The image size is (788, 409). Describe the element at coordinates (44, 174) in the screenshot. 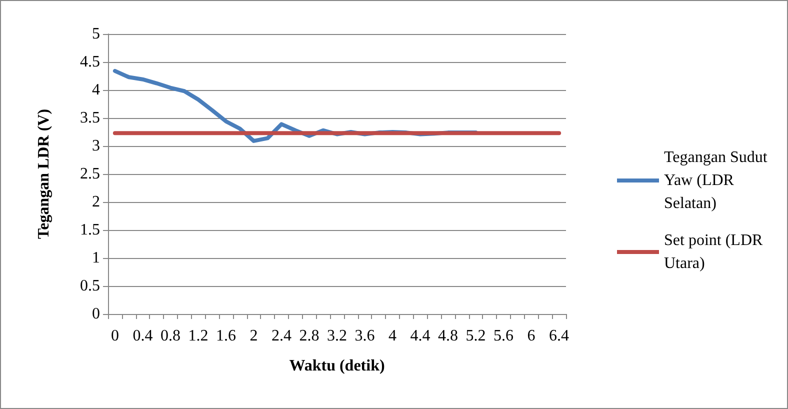

I see `y-axis-title: Tegangan LDR (V)` at that location.